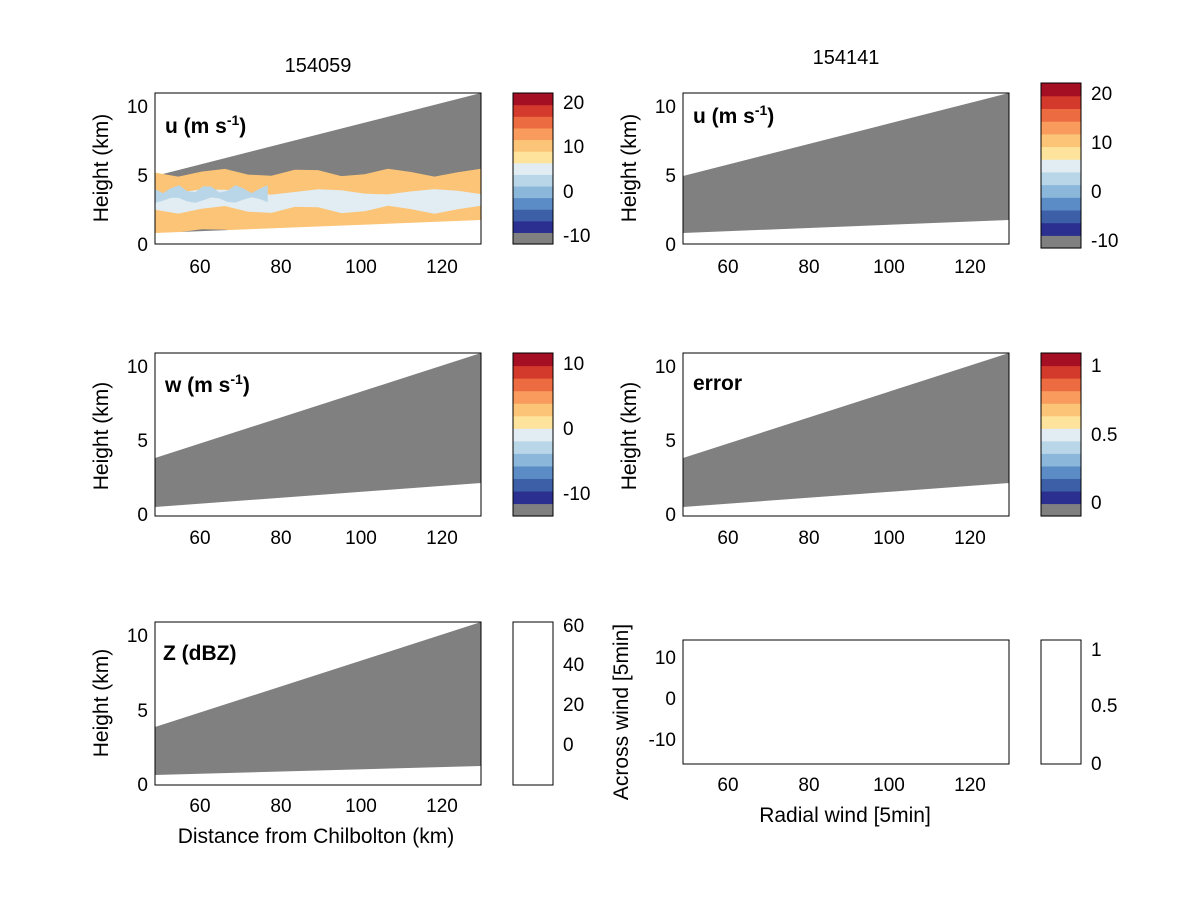  Describe the element at coordinates (846, 58) in the screenshot. I see `panel-title: 154141` at that location.